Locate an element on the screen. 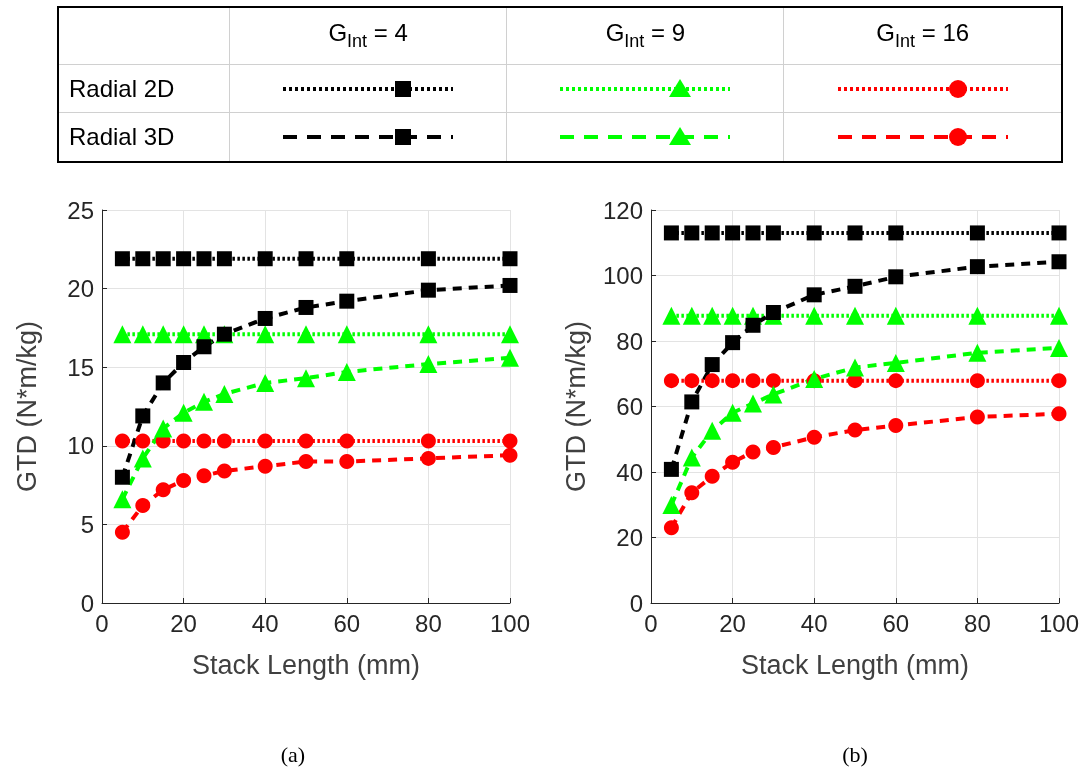 The width and height of the screenshot is (1089, 779). y-tick-label: 20 is located at coordinates (80, 289).